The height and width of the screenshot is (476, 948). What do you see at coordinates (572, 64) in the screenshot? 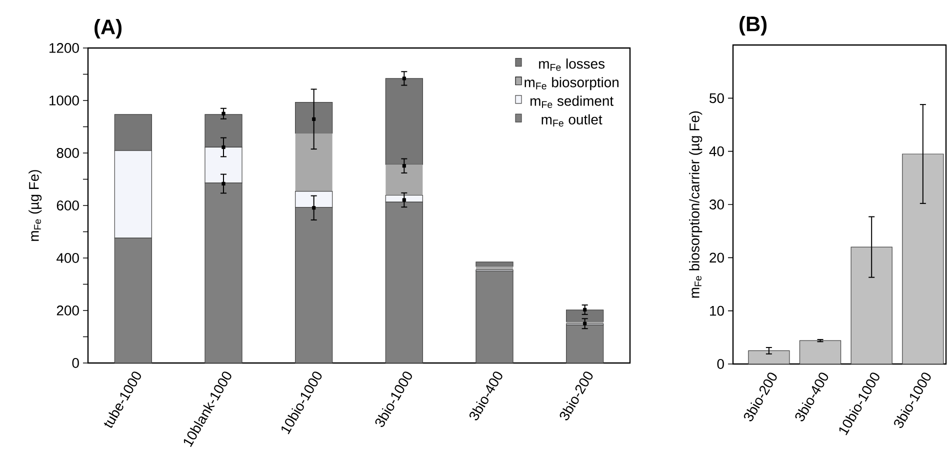
I see `legend-label: m$_{Fe}$ losses` at bounding box center [572, 64].